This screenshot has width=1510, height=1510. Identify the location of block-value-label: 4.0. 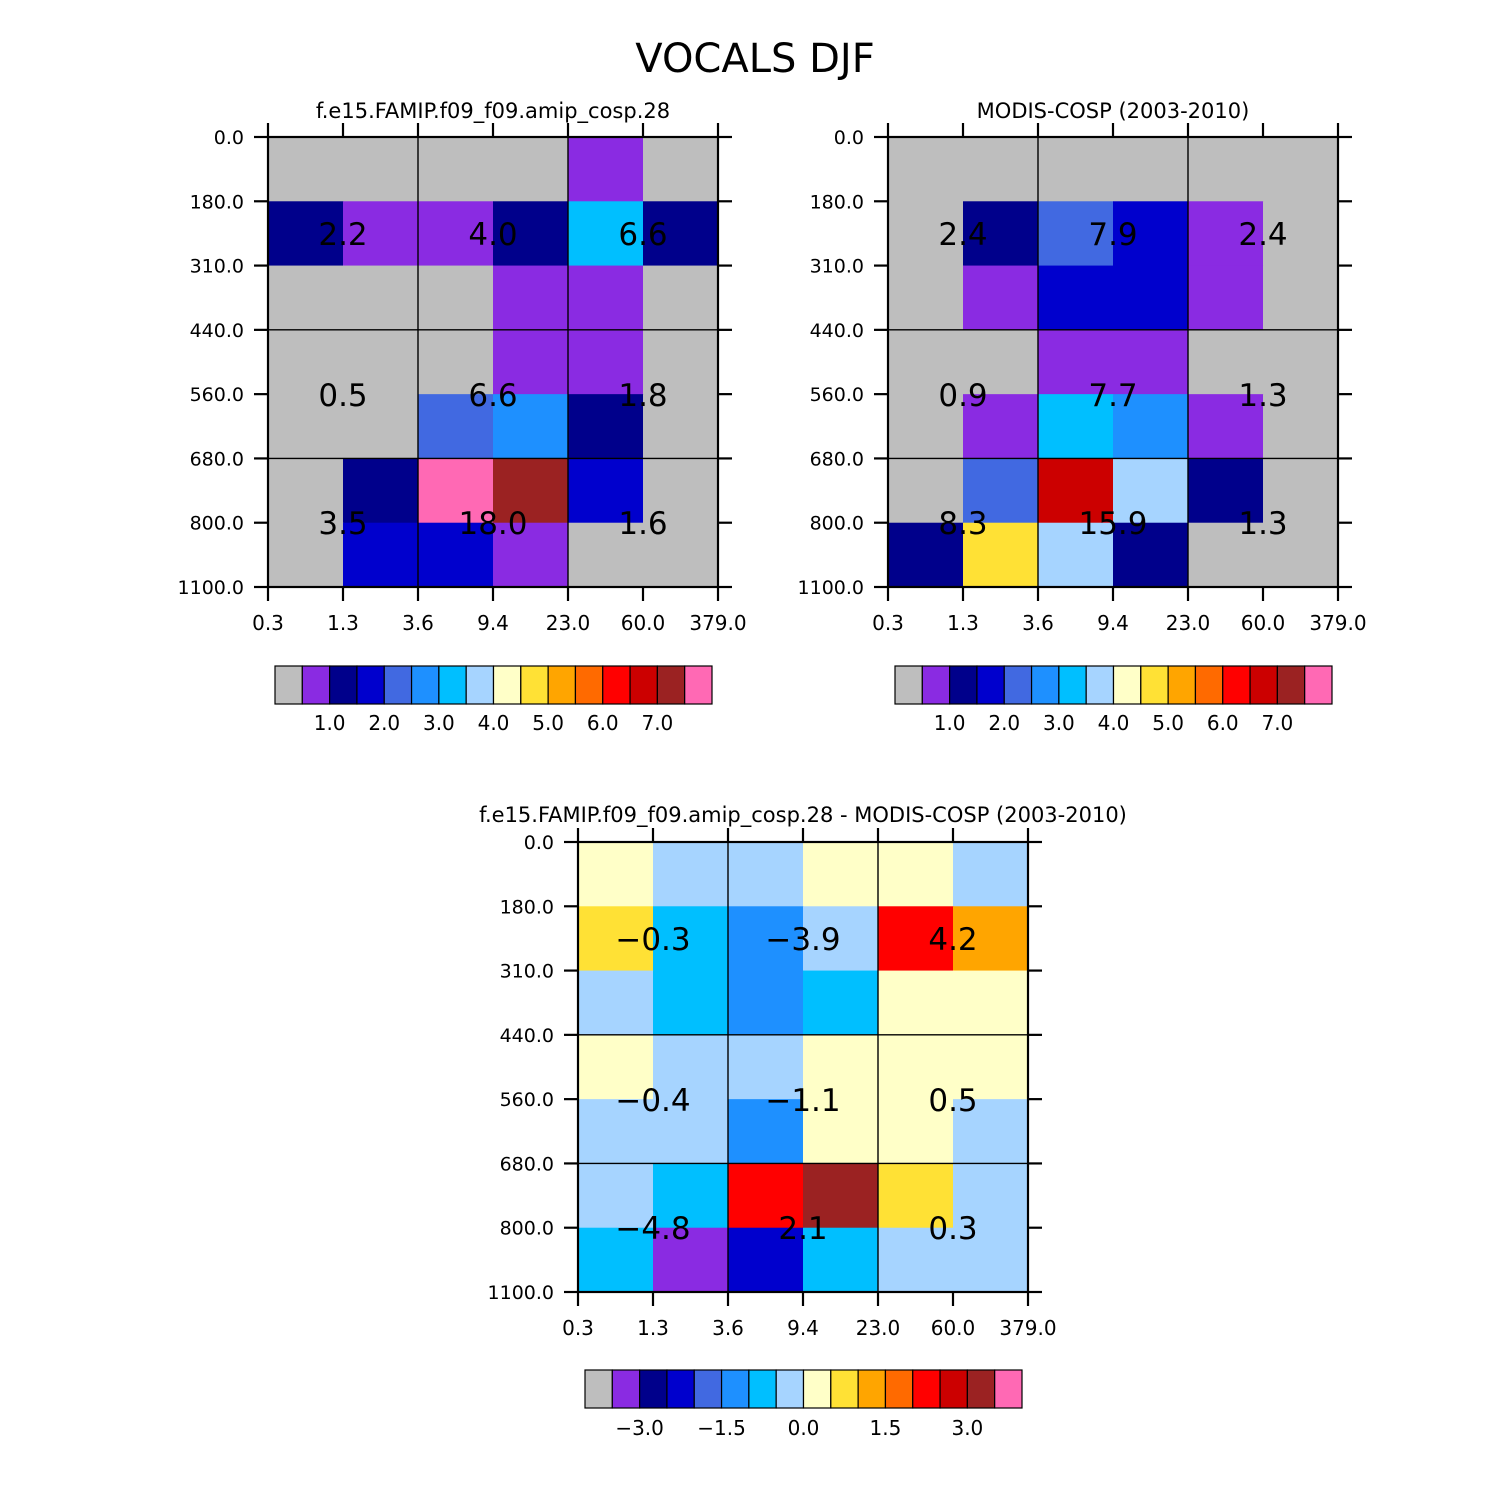
(492, 235).